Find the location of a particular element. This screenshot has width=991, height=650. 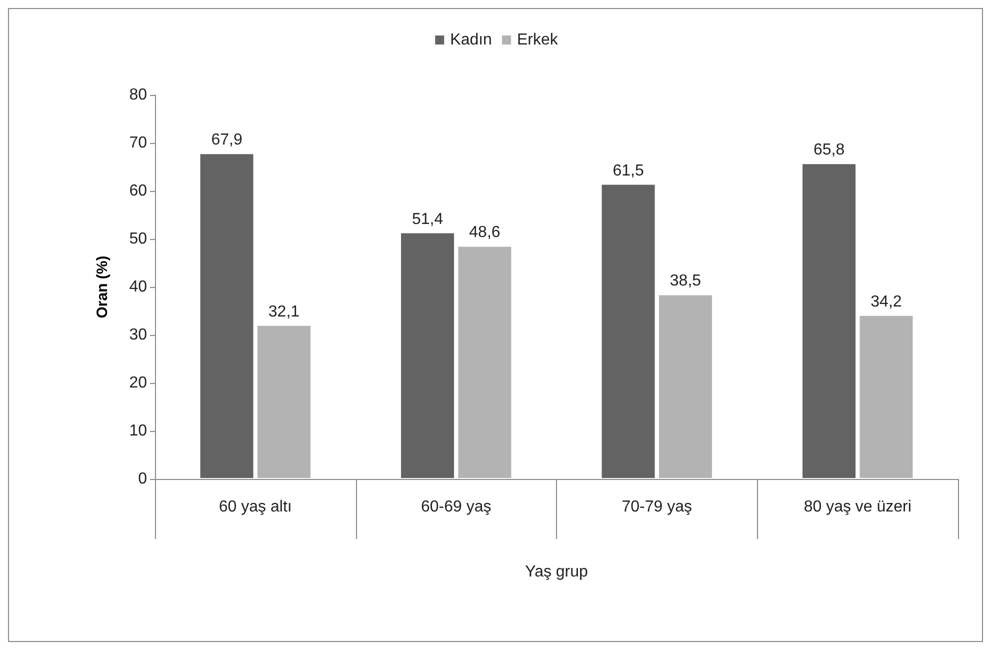

x-tick-label: 70-79 yaş is located at coordinates (657, 507).